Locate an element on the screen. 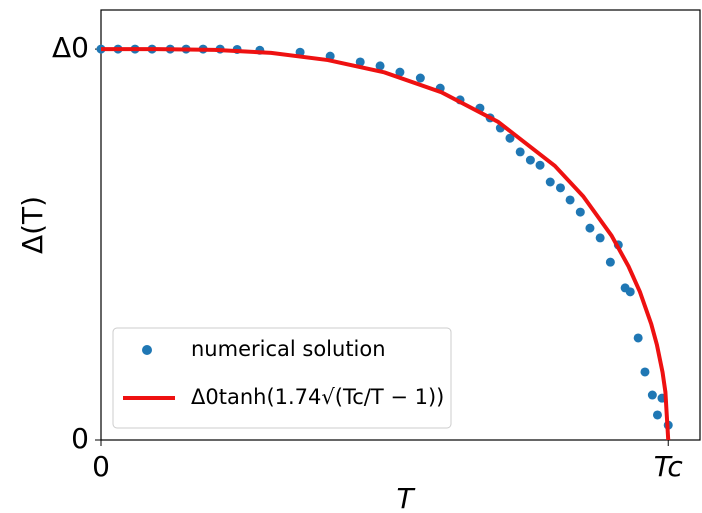 This screenshot has height=513, width=702. x-tick-label: 0 is located at coordinates (101, 466).